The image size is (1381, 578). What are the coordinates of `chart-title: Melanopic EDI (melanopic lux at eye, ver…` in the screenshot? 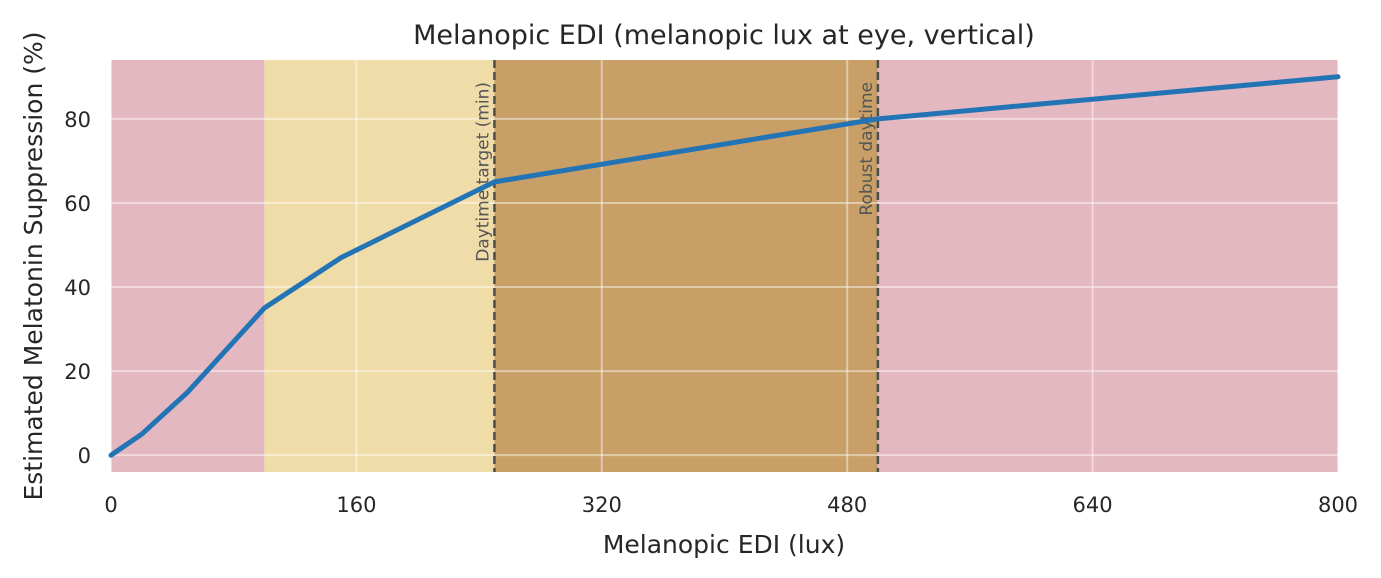 It's located at (724, 35).